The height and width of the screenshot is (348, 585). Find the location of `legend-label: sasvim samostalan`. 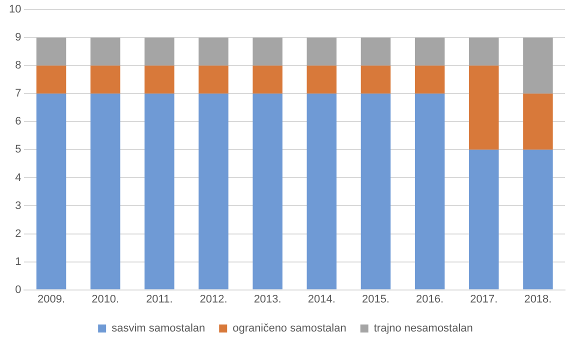

legend-label: sasvim samostalan is located at coordinates (159, 328).